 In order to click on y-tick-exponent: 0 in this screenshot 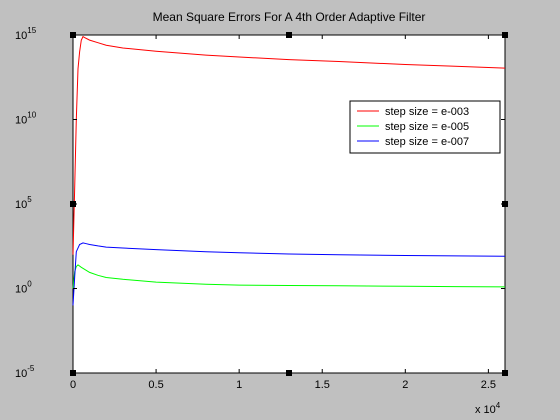, I will do `click(29, 284)`.